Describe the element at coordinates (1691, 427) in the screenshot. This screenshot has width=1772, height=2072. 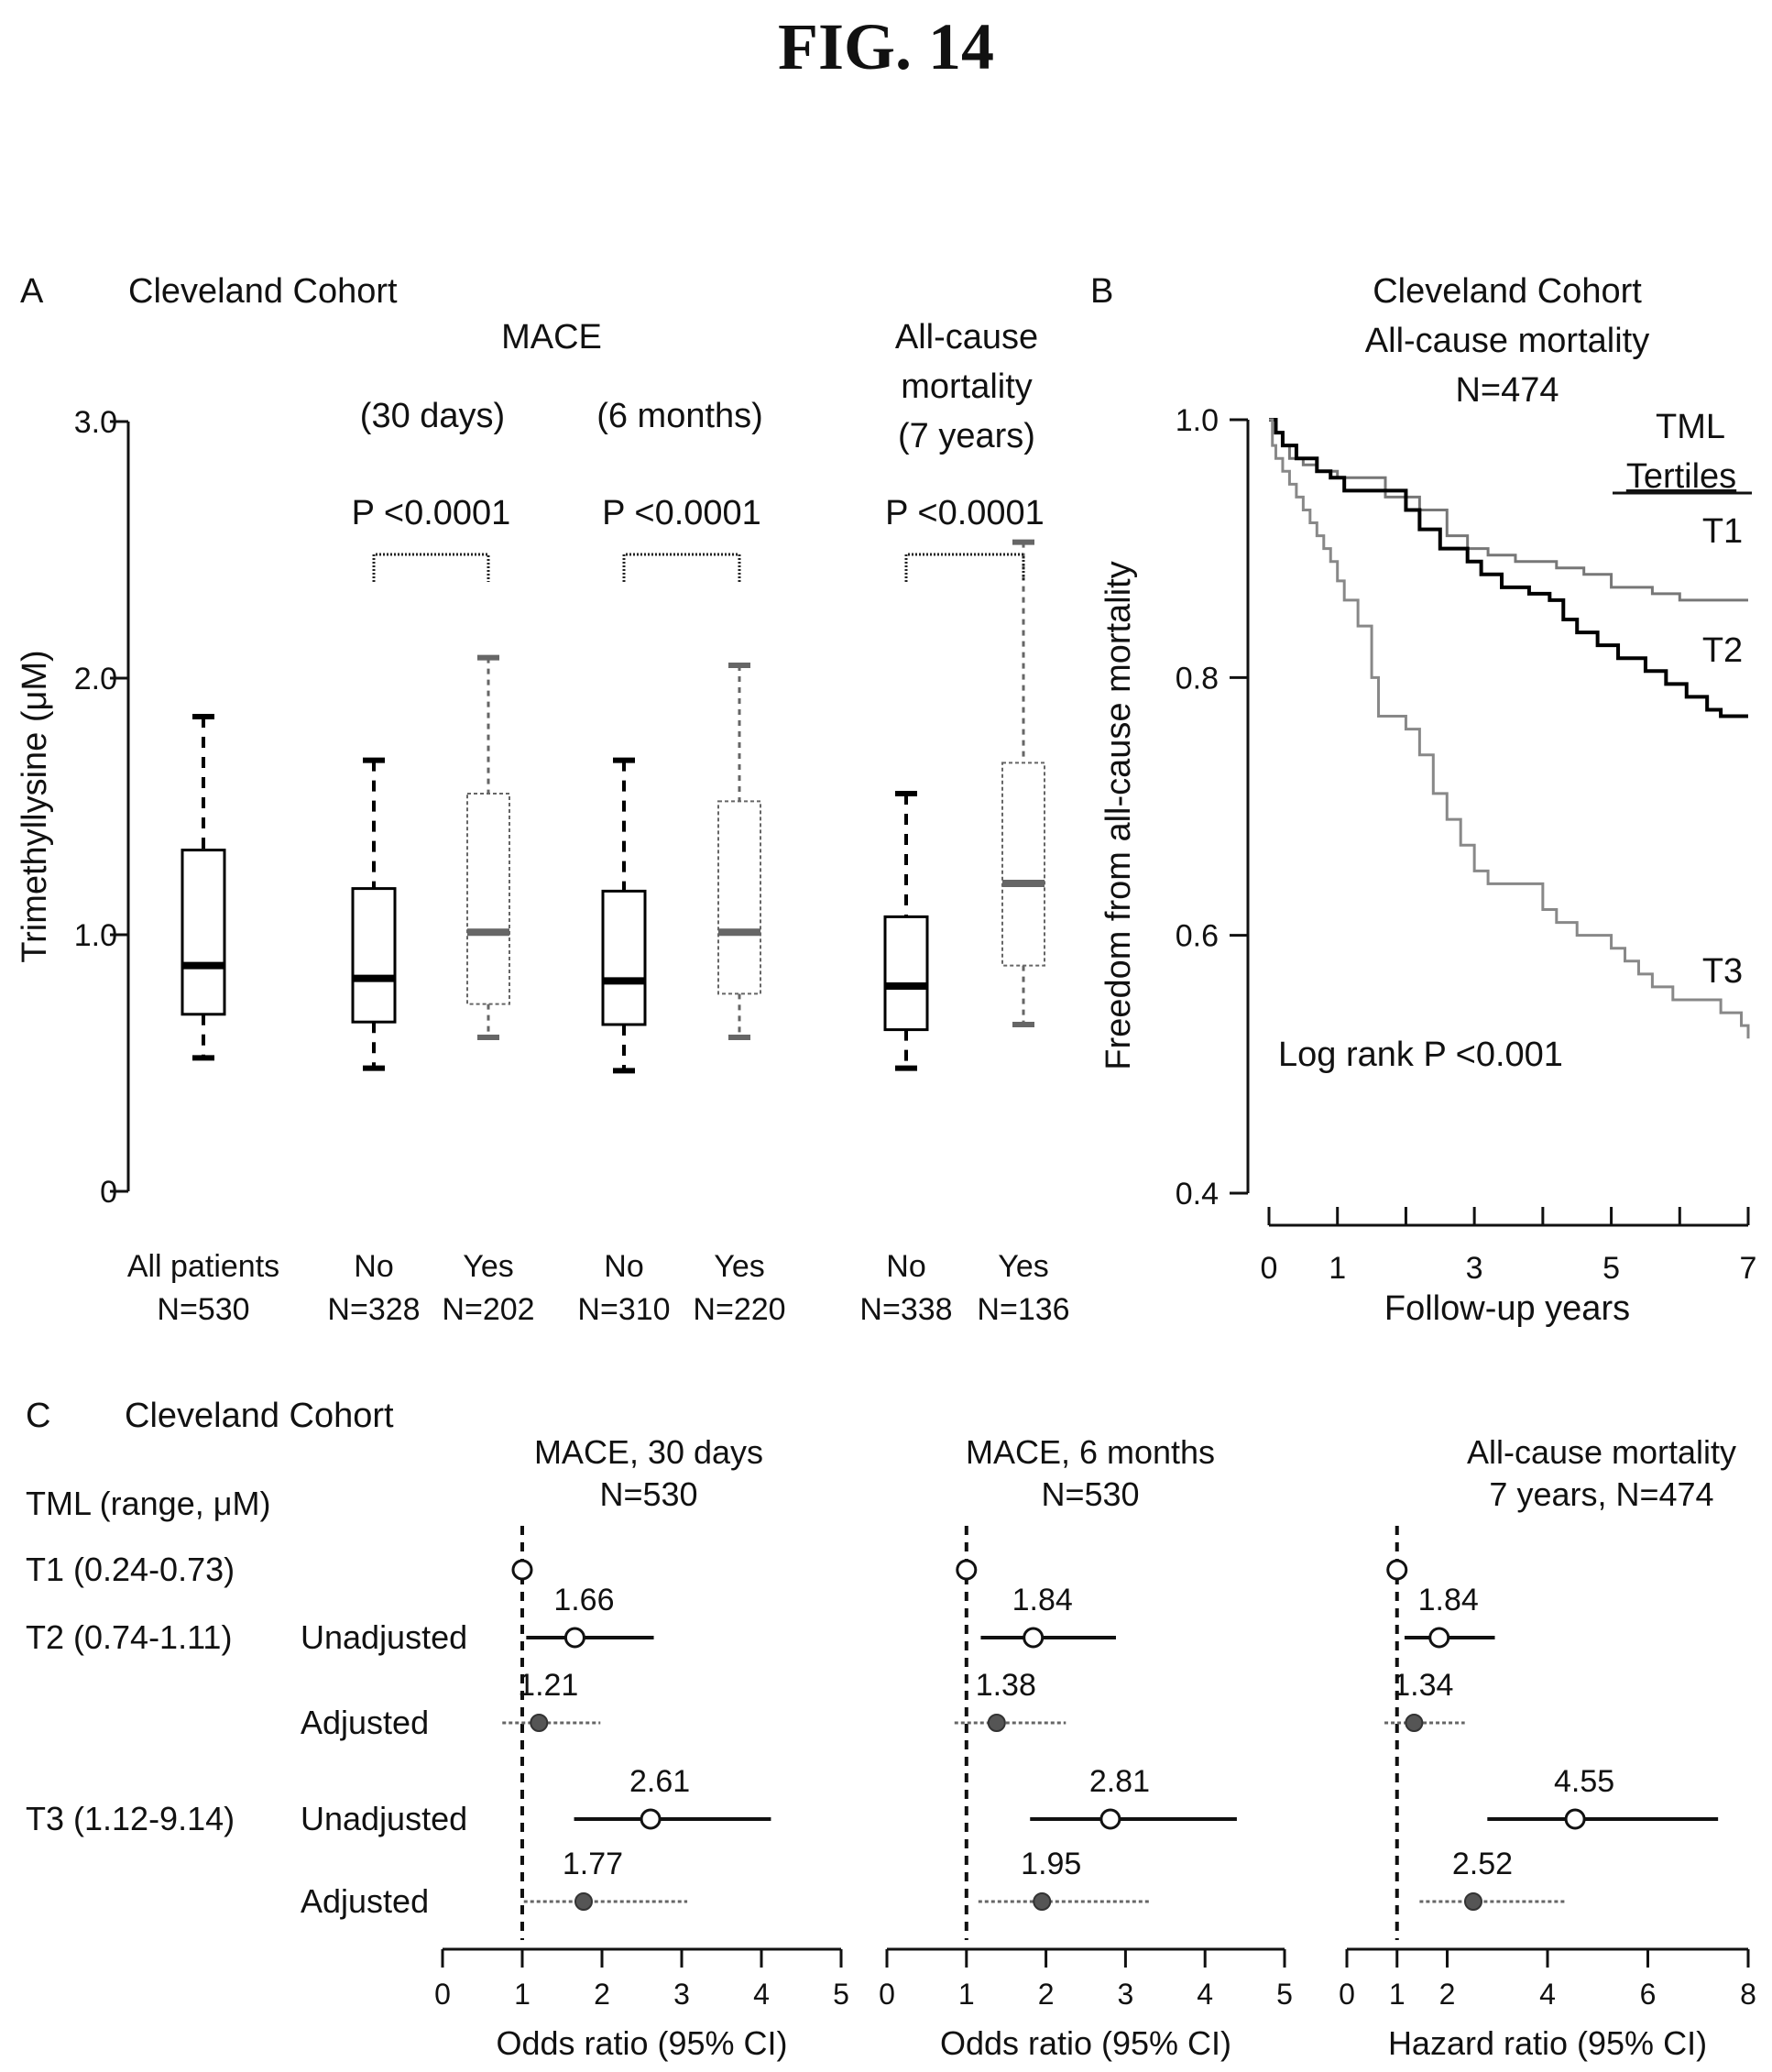
I see `legend-title-line-1: TML` at that location.